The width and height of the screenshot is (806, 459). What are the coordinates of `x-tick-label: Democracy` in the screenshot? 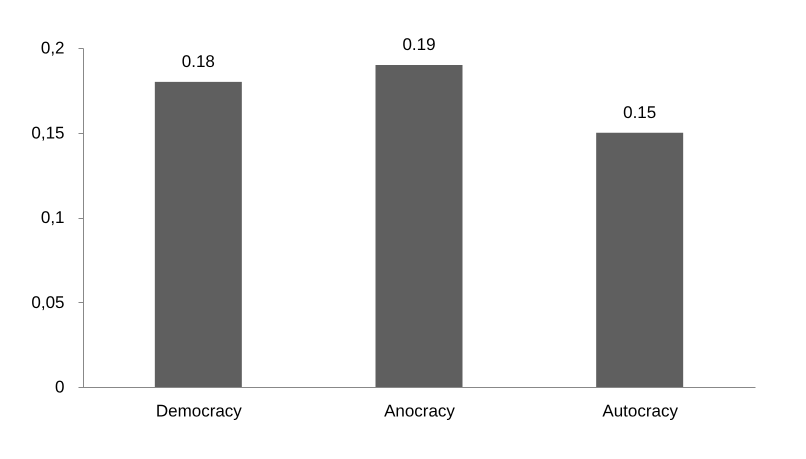 It's located at (199, 411).